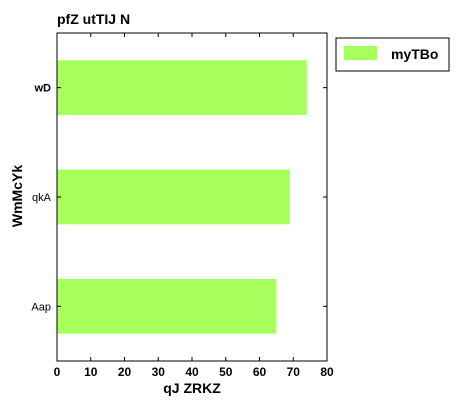 Image resolution: width=476 pixels, height=408 pixels. What do you see at coordinates (260, 372) in the screenshot?
I see `x-tick-label: 60` at bounding box center [260, 372].